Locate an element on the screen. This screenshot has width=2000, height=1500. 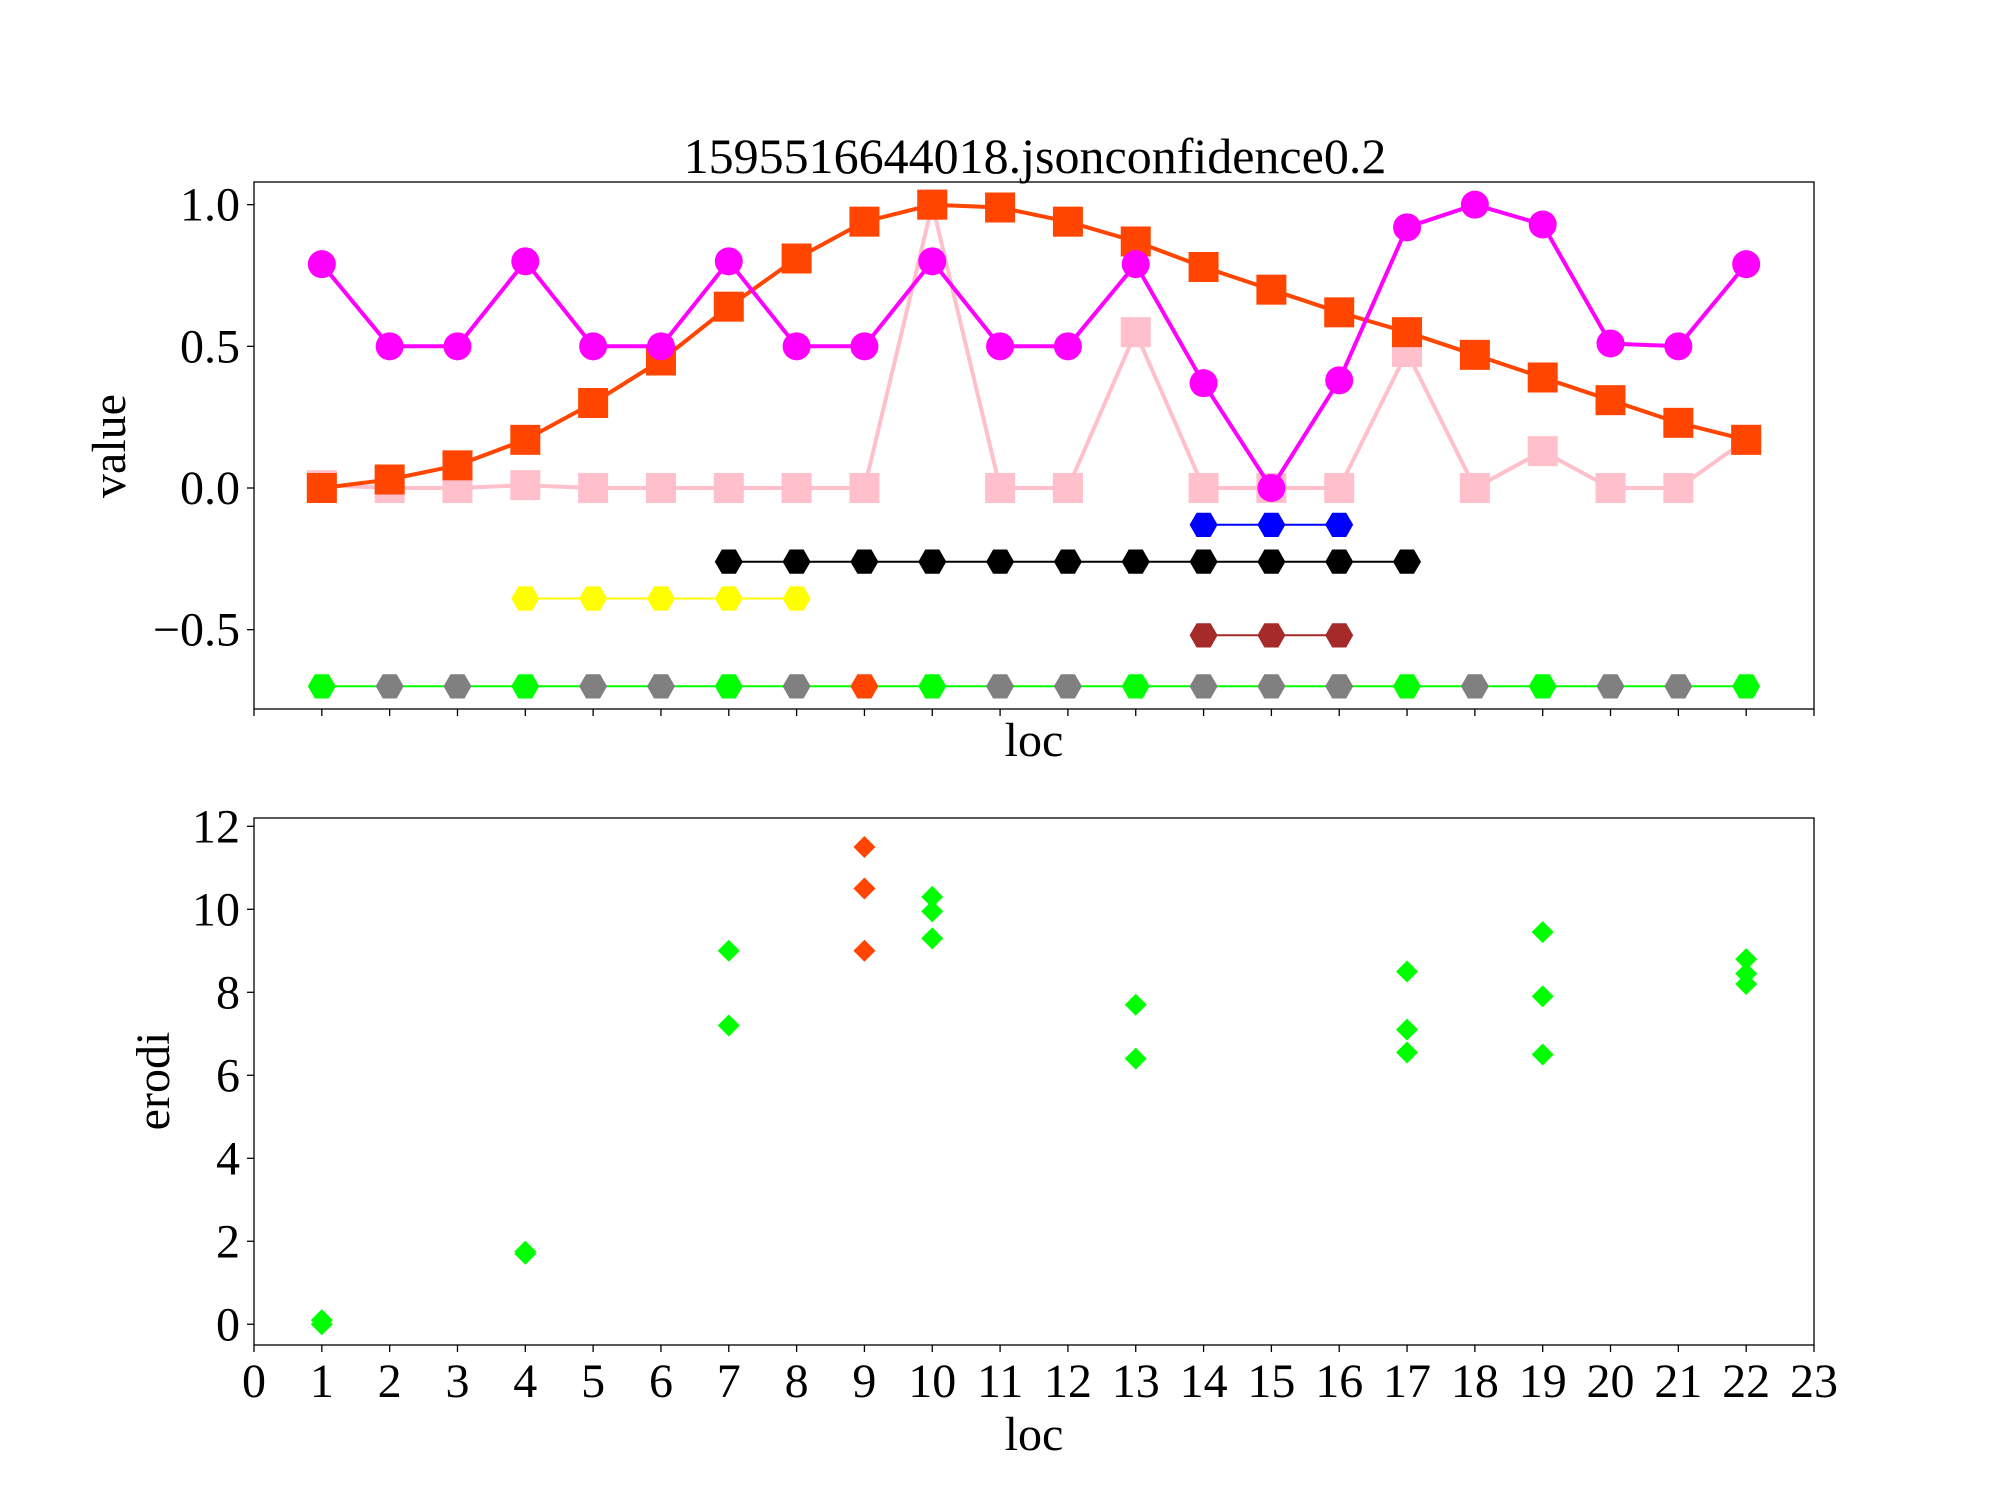
x-tick-label: 4 is located at coordinates (525, 1381).